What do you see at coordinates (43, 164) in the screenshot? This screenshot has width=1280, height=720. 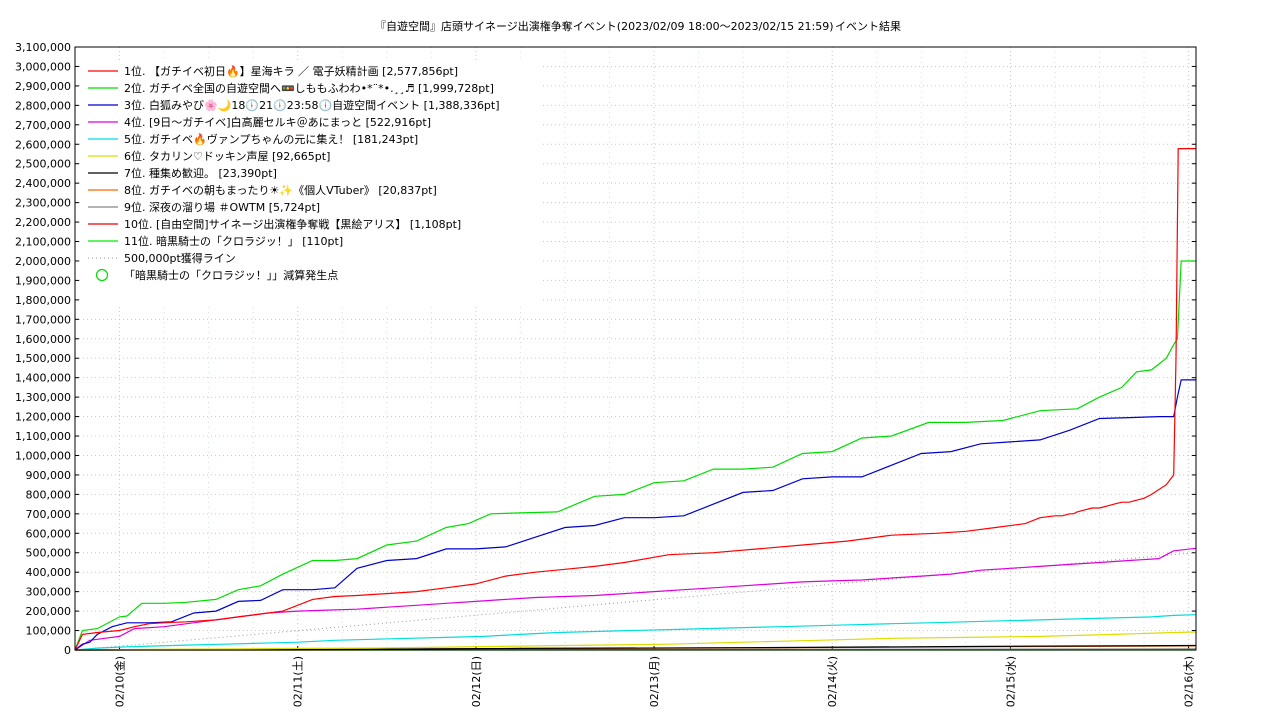 I see `y-tick-label: 2,500,000` at bounding box center [43, 164].